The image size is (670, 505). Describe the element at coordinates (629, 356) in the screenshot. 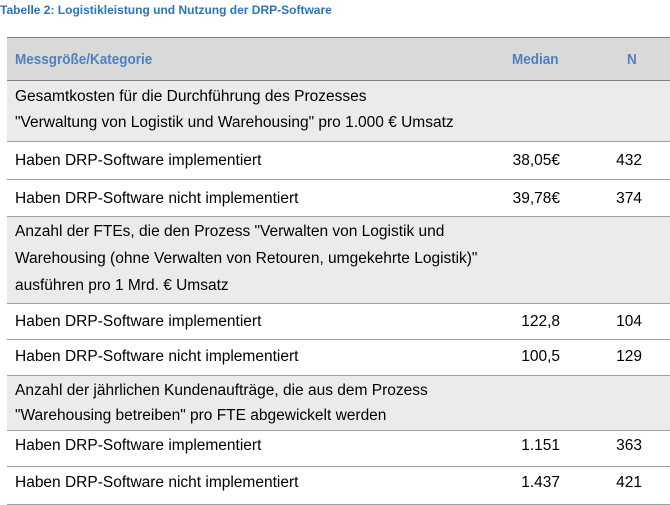

I see `row-n: 129` at that location.